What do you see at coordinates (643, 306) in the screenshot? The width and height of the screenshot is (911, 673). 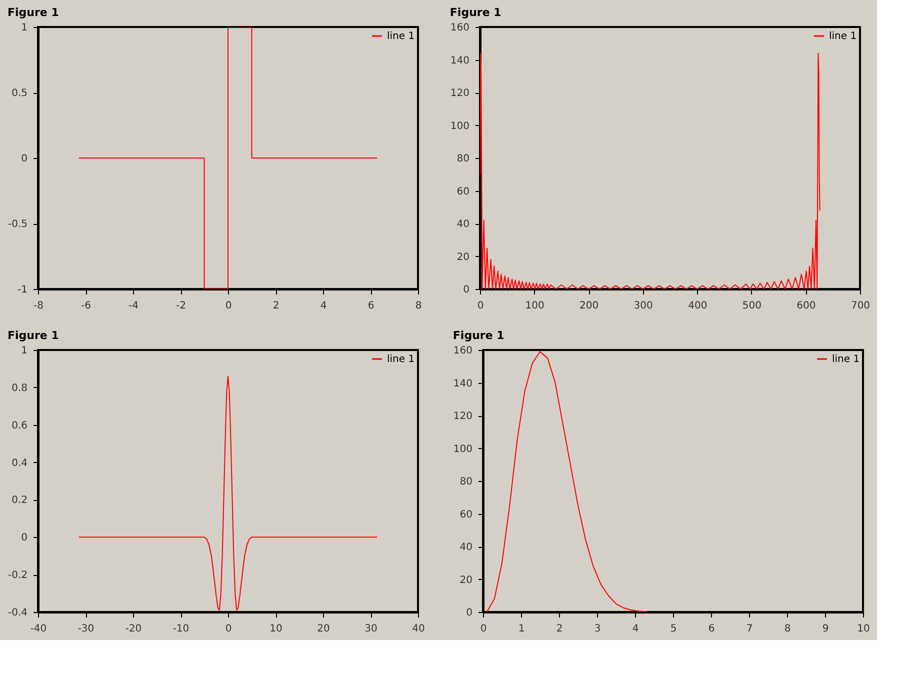 I see `x-tick-label: 300` at bounding box center [643, 306].